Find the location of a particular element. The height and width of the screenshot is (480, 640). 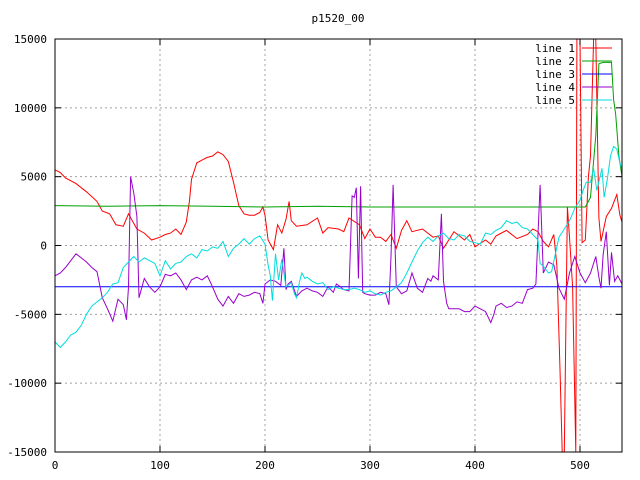

legend-label: line 5 is located at coordinates (555, 100).